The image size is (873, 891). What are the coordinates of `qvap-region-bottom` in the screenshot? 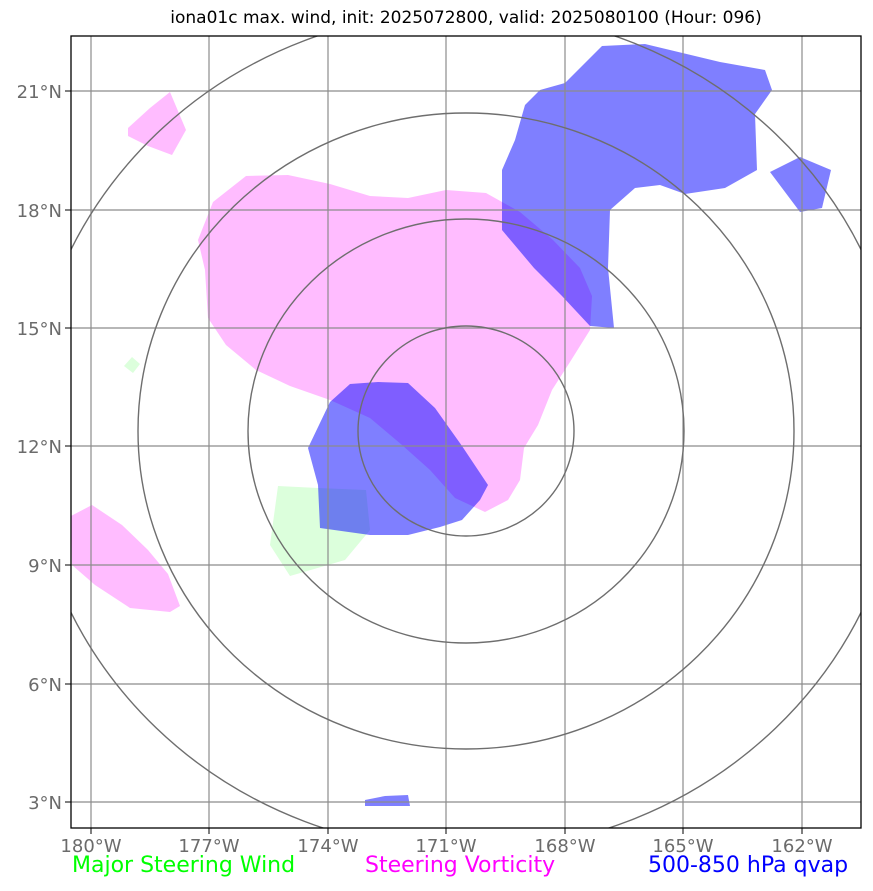 It's located at (387, 800).